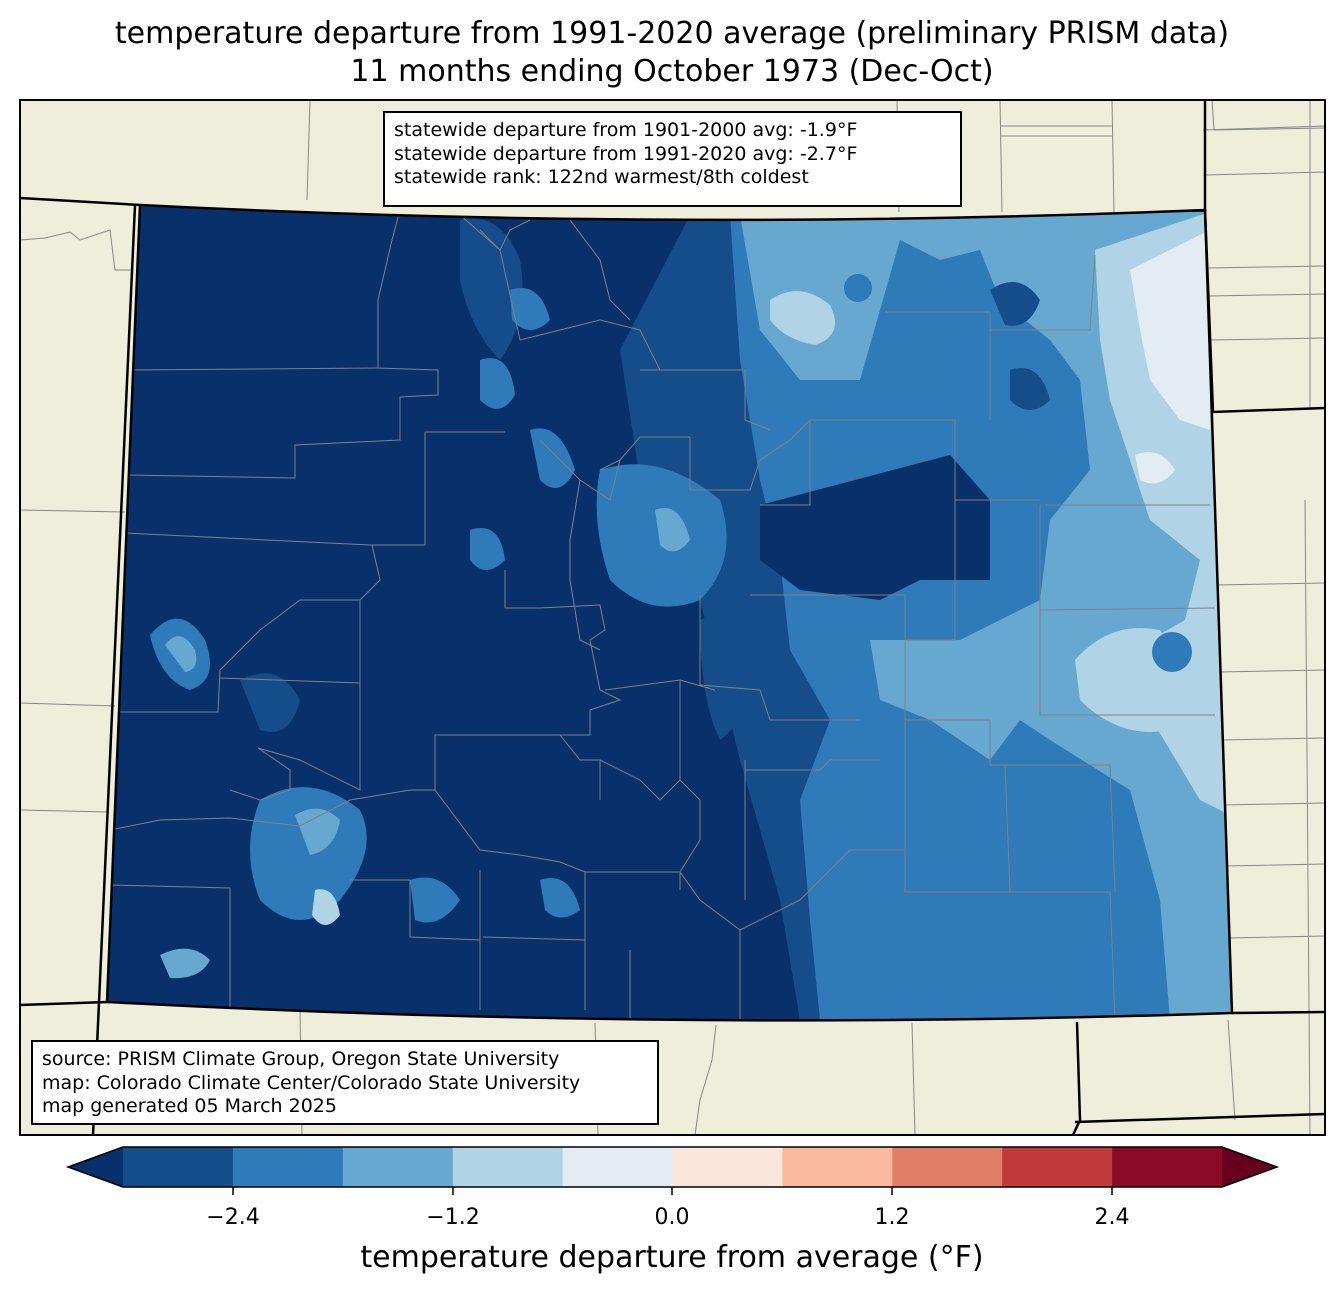  I want to click on colorbar-outline, so click(672, 1167).